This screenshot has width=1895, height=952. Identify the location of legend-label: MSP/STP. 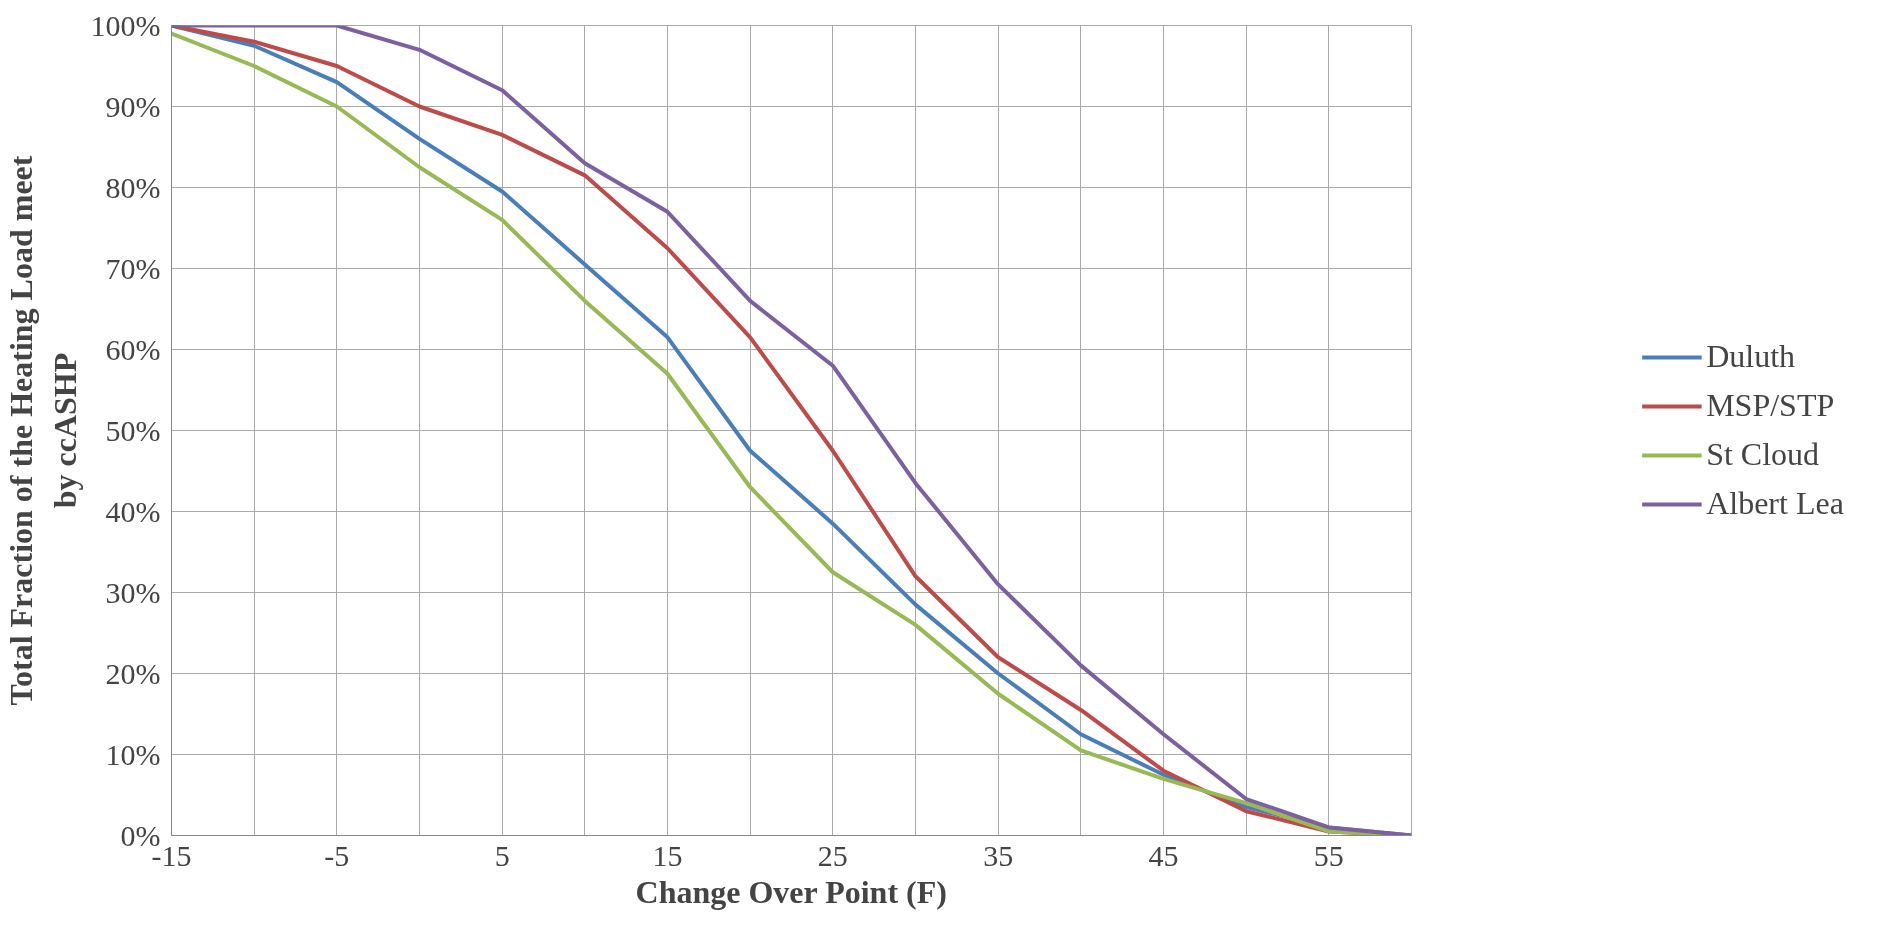
(1770, 405).